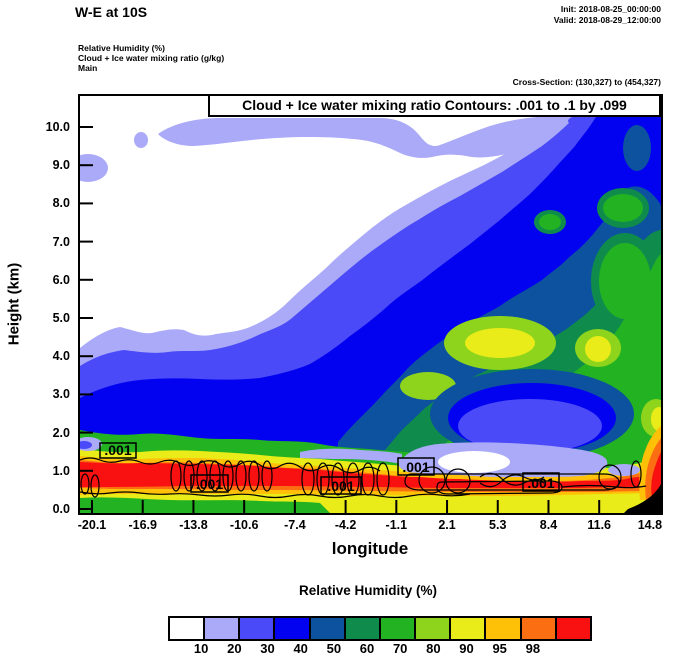  Describe the element at coordinates (92, 525) in the screenshot. I see `x-tick-label: -20.1` at that location.